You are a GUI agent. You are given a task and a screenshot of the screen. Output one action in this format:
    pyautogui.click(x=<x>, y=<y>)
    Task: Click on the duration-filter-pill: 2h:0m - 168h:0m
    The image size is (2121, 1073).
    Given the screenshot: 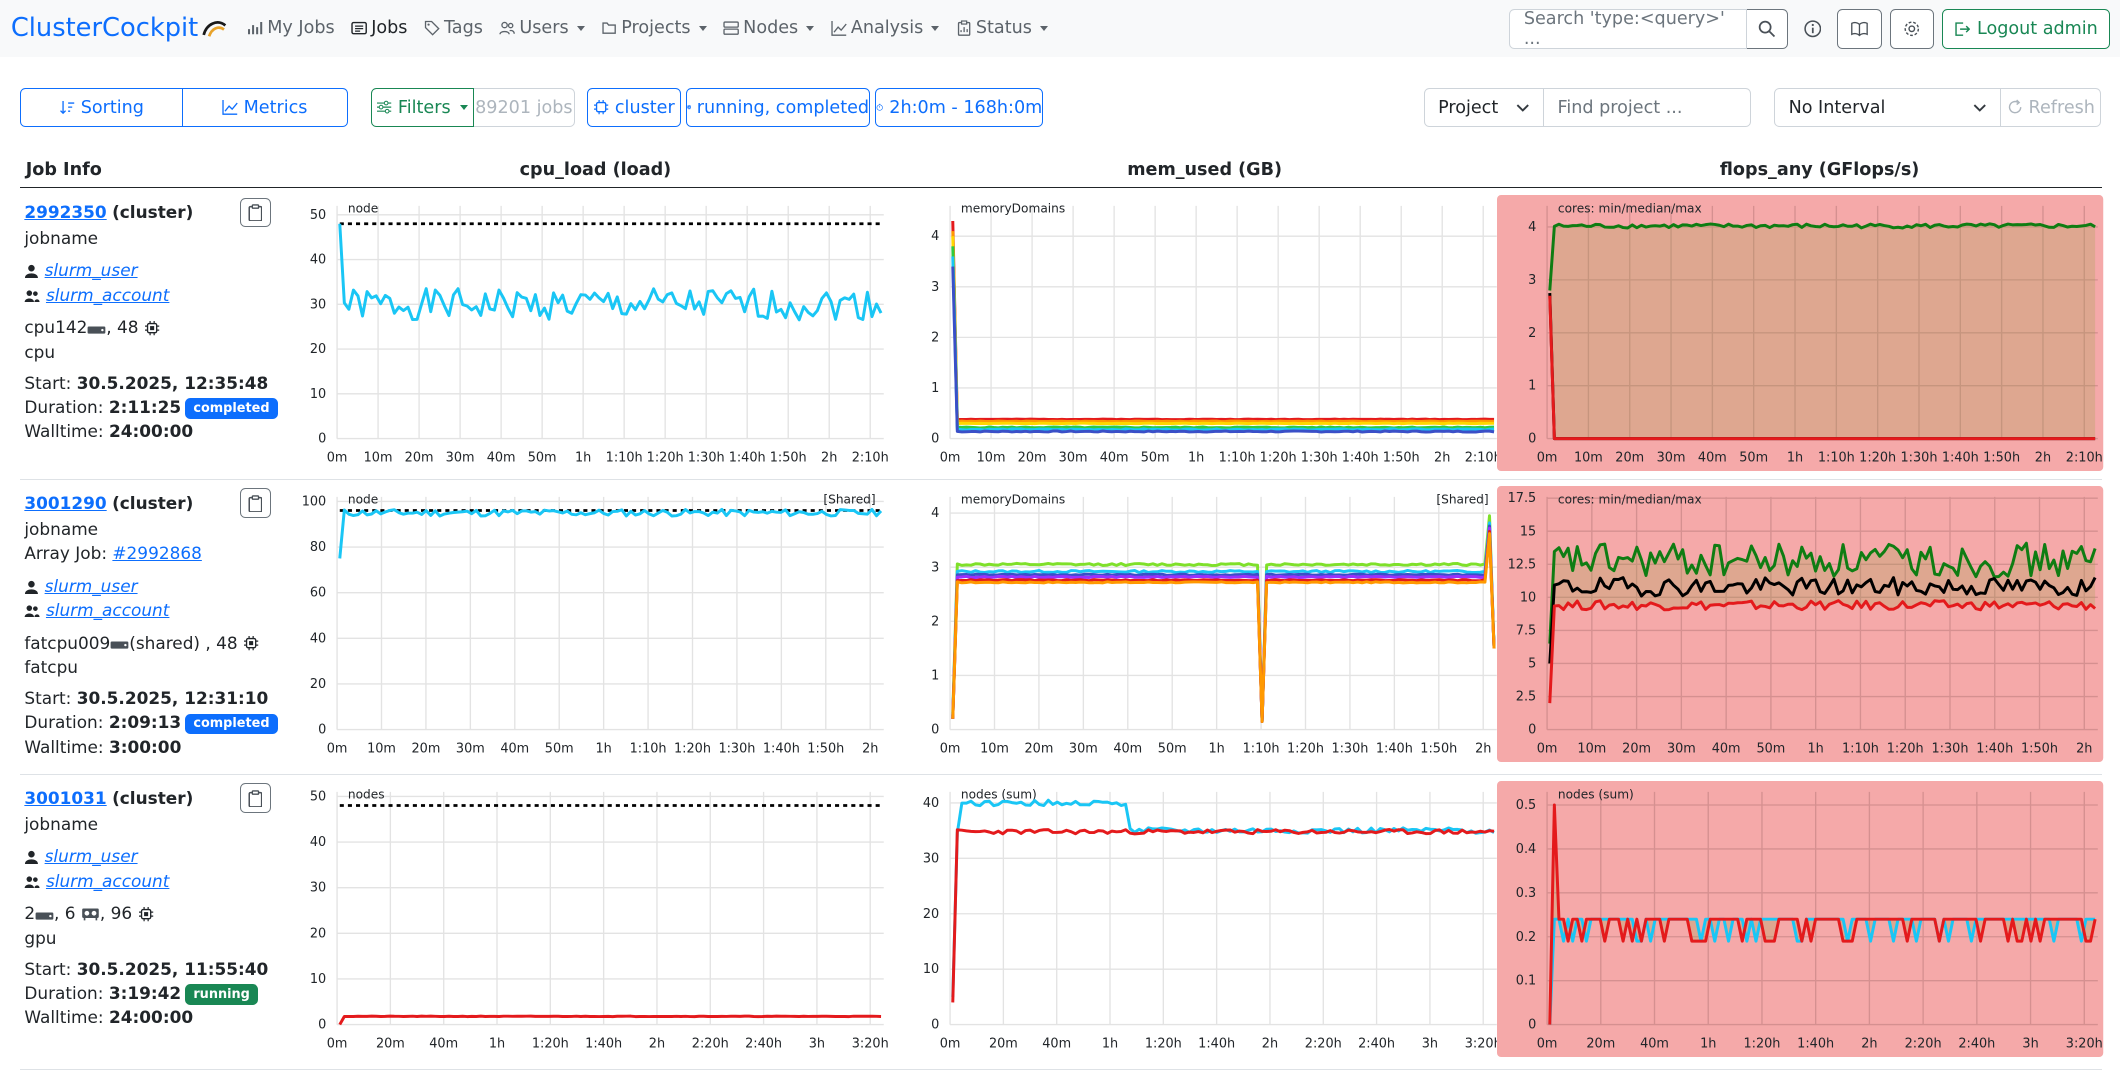 What is the action you would take?
    pyautogui.click(x=959, y=107)
    